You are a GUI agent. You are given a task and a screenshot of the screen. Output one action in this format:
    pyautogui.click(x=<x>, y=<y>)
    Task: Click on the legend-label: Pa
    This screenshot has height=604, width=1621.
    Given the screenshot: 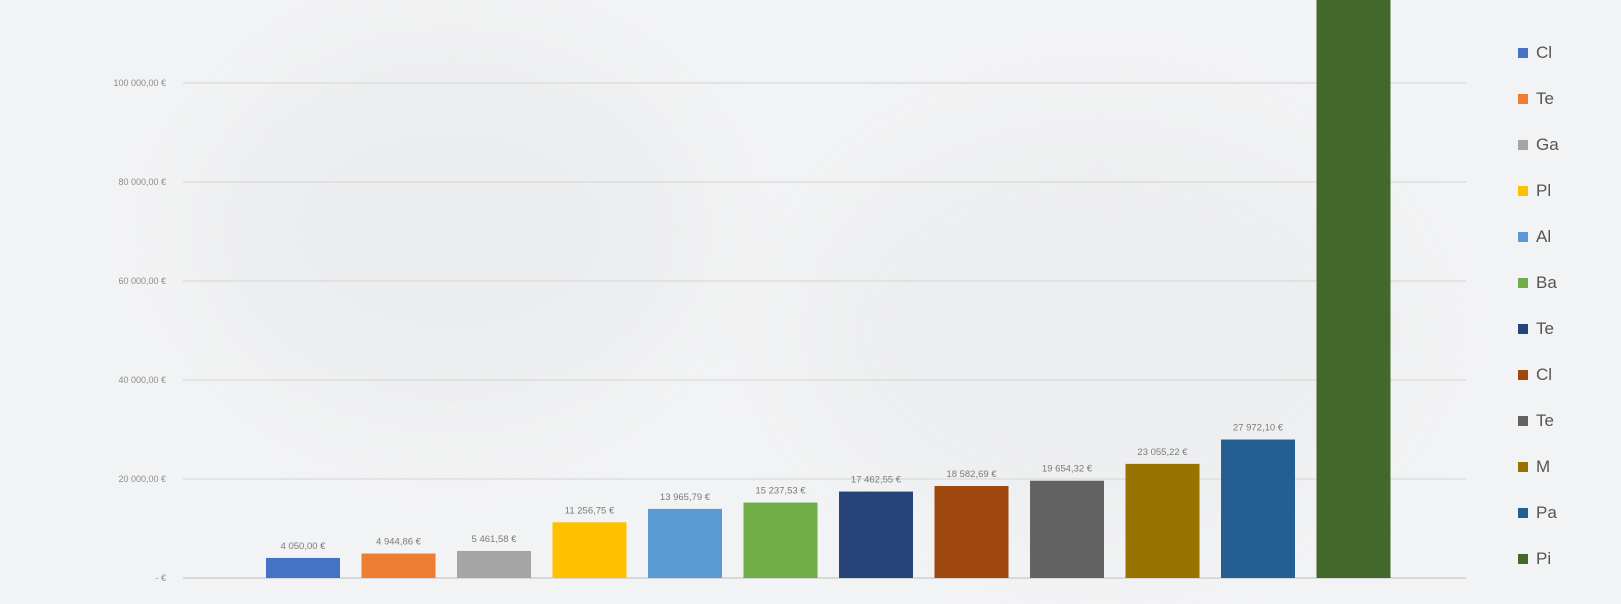 What is the action you would take?
    pyautogui.click(x=1546, y=512)
    